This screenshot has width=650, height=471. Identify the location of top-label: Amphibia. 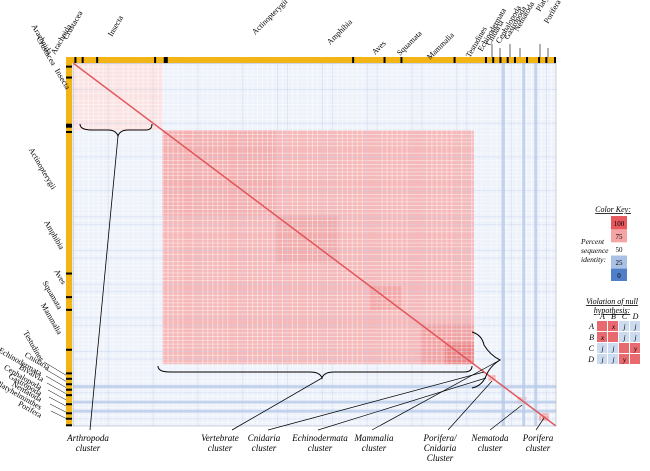
(339, 31).